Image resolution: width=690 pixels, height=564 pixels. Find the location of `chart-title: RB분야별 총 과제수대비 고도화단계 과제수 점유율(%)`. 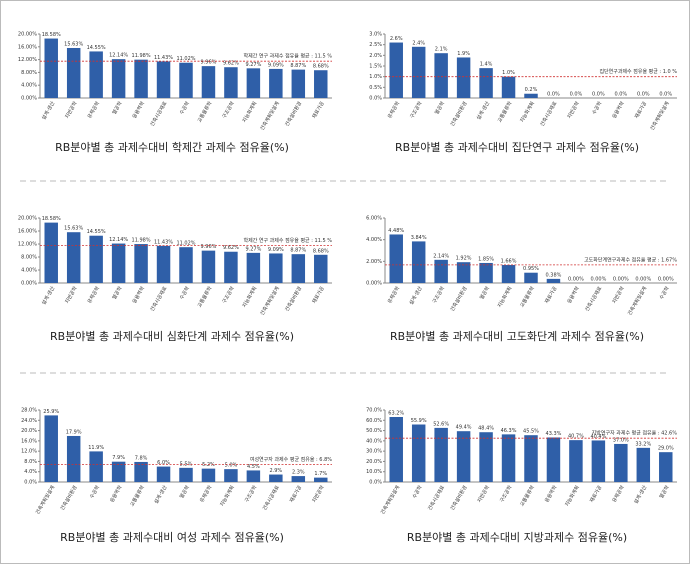

chart-title: RB분야별 총 과제수대비 고도화단계 과제수 점유율(%) is located at coordinates (517, 336).